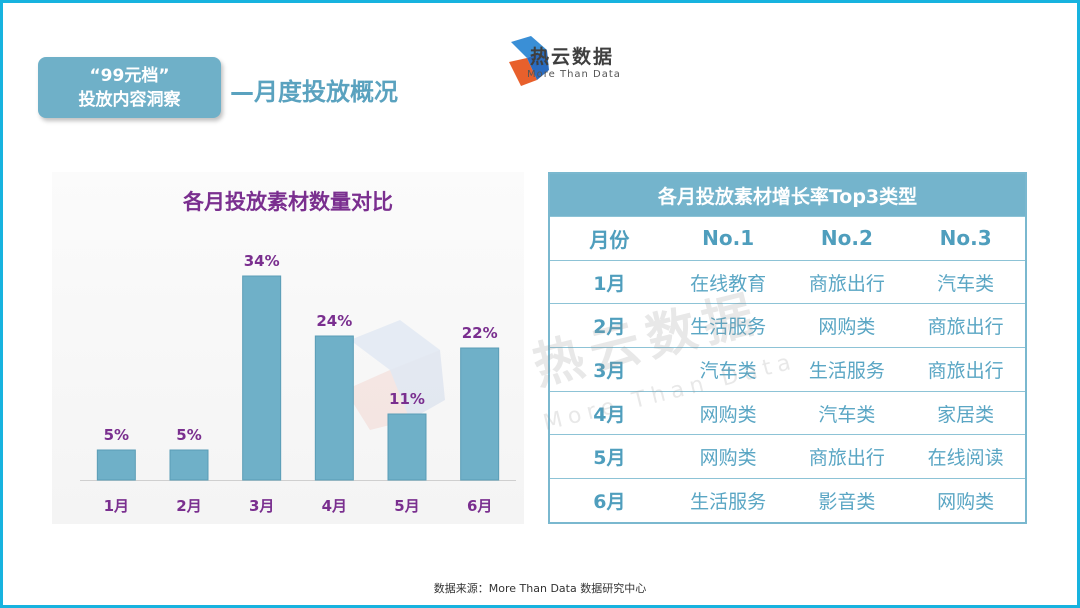 Image resolution: width=1080 pixels, height=608 pixels. Describe the element at coordinates (406, 506) in the screenshot. I see `x-tick-label: 5月` at that location.